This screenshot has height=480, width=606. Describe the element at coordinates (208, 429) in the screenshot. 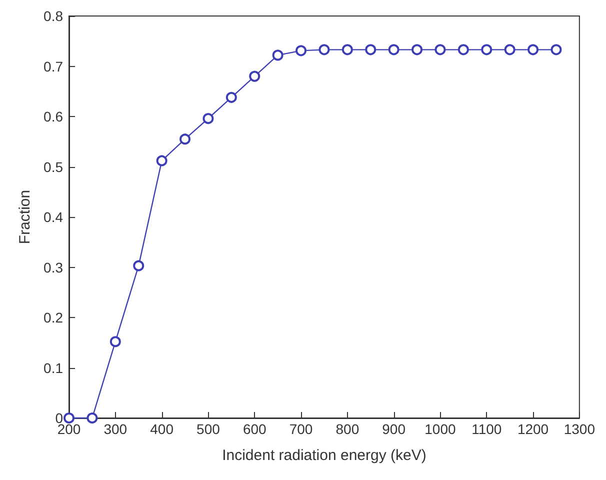

I see `x-tick-label: 500` at that location.